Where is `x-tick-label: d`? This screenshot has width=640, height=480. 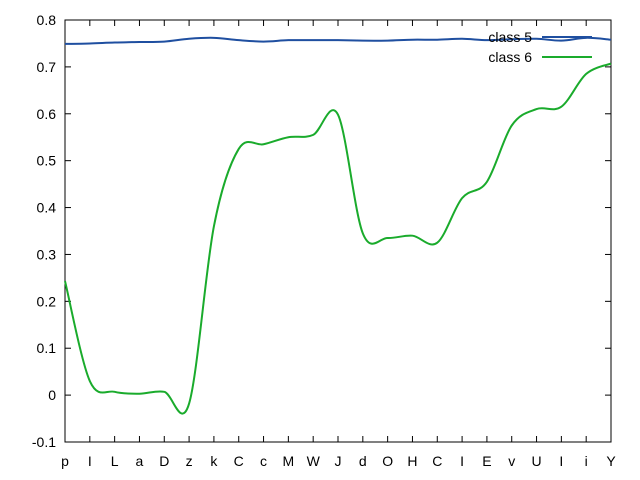 x-tick-label: d is located at coordinates (363, 461).